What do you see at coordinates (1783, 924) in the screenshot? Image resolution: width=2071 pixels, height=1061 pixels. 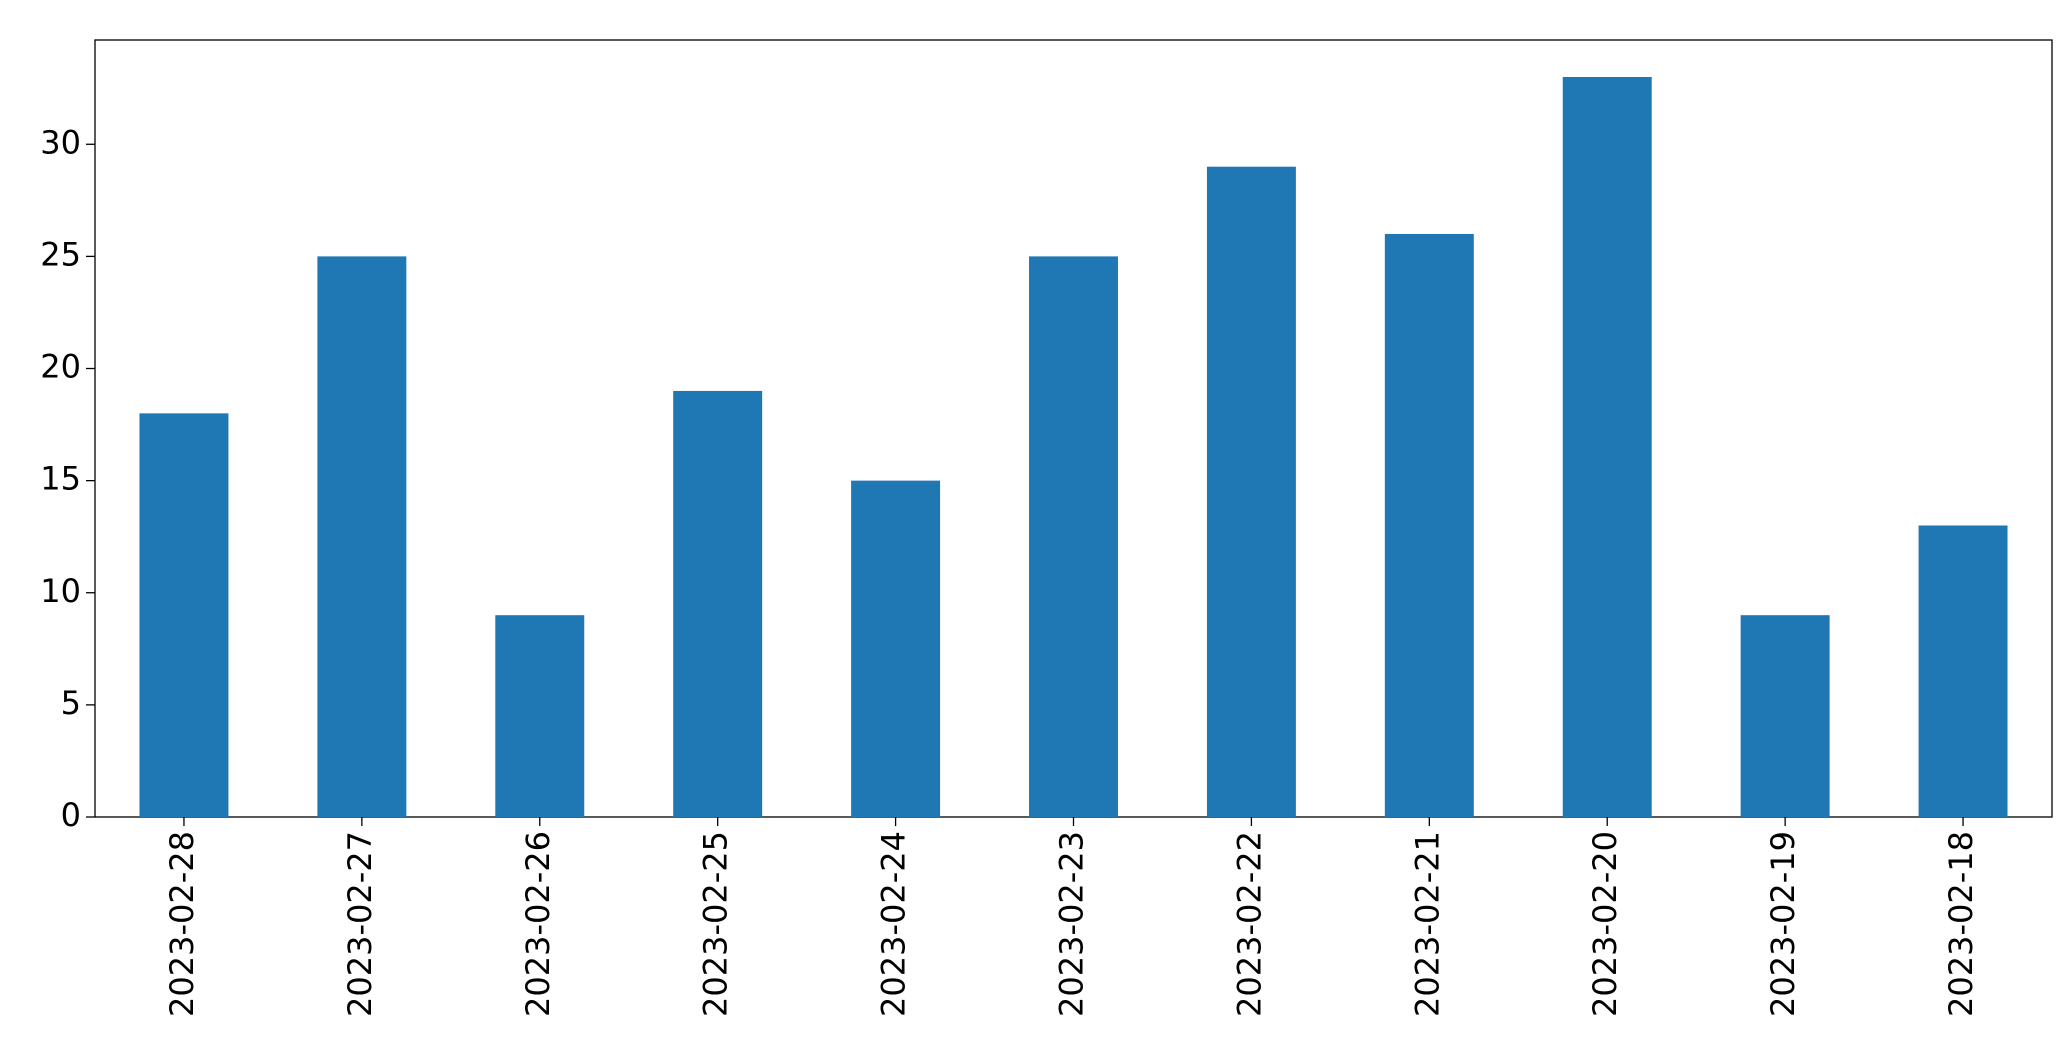 I see `x-tick-label: 2023-02-19` at bounding box center [1783, 924].